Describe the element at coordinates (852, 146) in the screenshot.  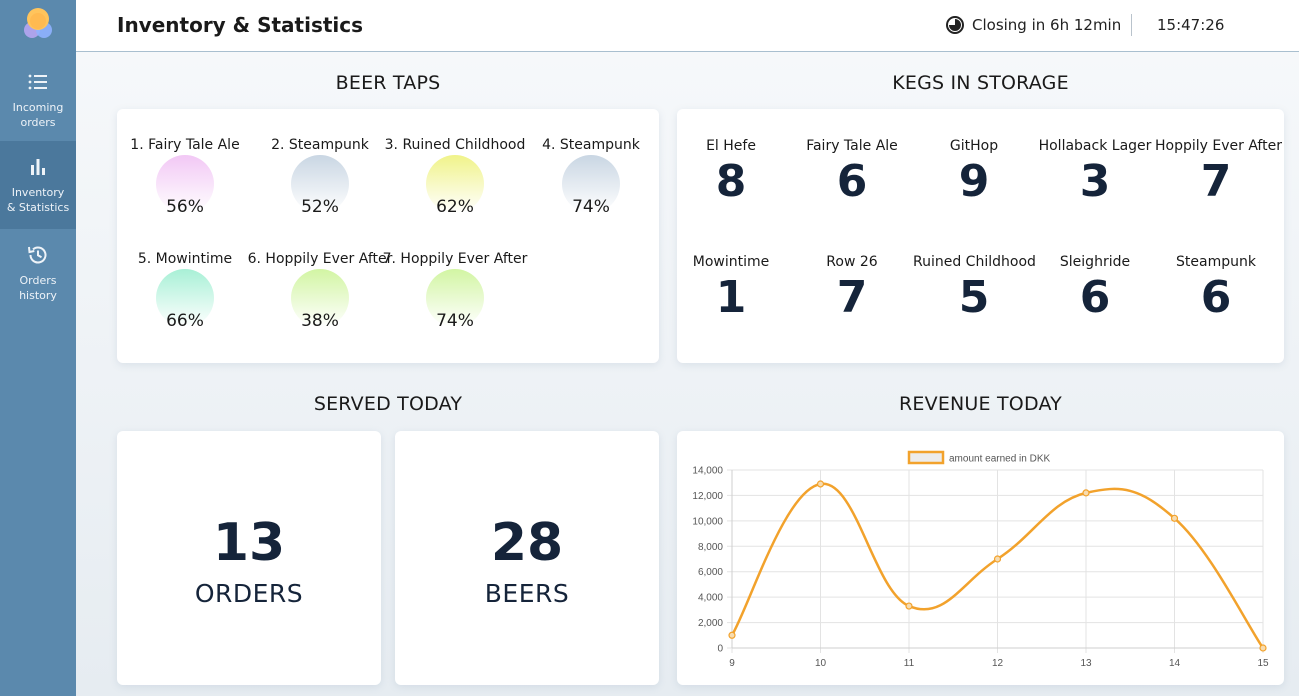
I see `keg-name: Fairy Tale Ale` at that location.